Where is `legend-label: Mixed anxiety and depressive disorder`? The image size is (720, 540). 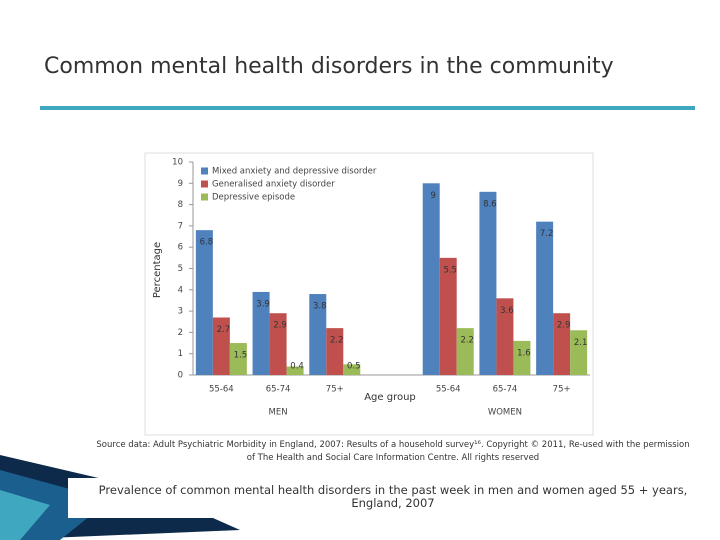
legend-label: Mixed anxiety and depressive disorder is located at coordinates (294, 172).